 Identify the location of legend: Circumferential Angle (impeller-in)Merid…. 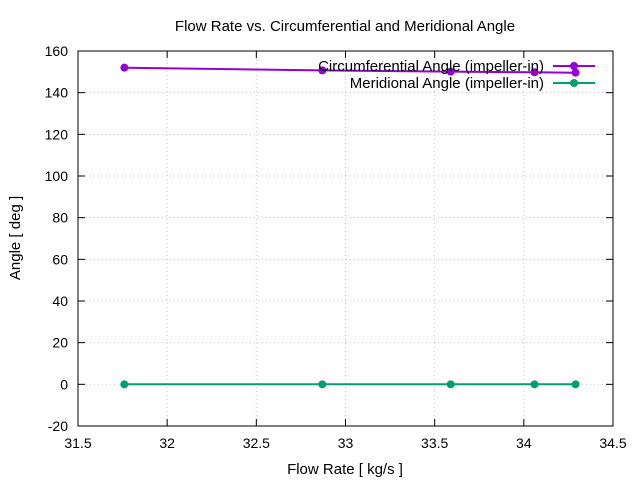
(456, 75).